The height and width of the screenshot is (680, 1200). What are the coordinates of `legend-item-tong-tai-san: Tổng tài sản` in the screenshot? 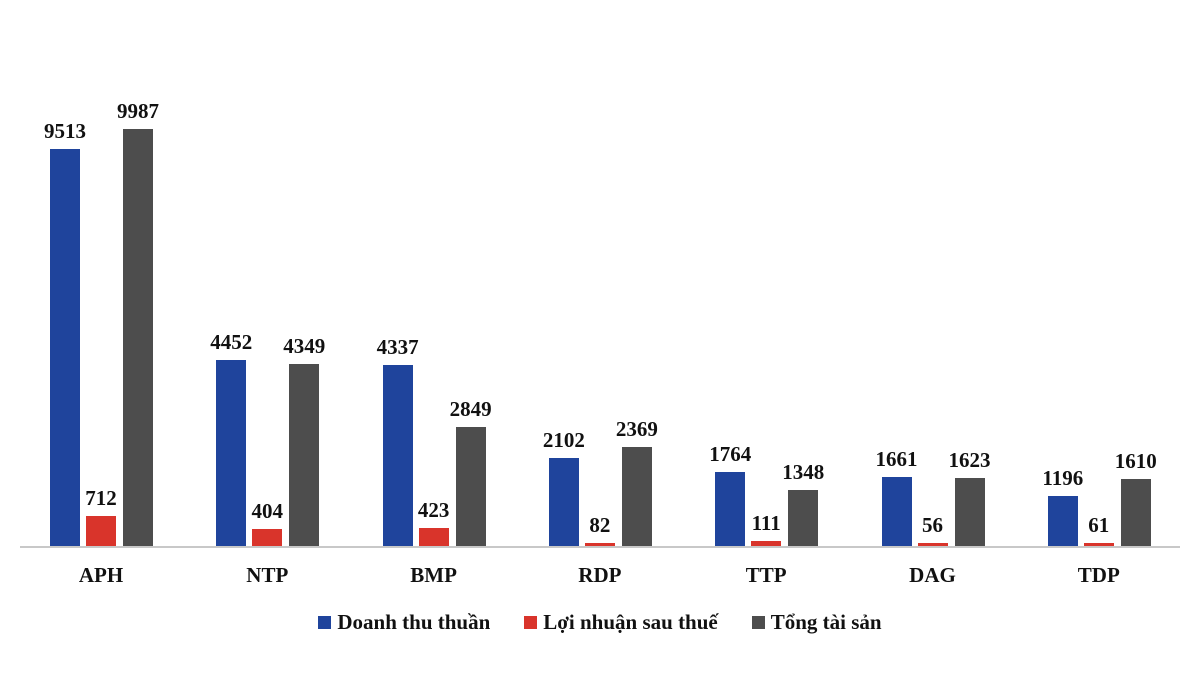 It's located at (816, 622).